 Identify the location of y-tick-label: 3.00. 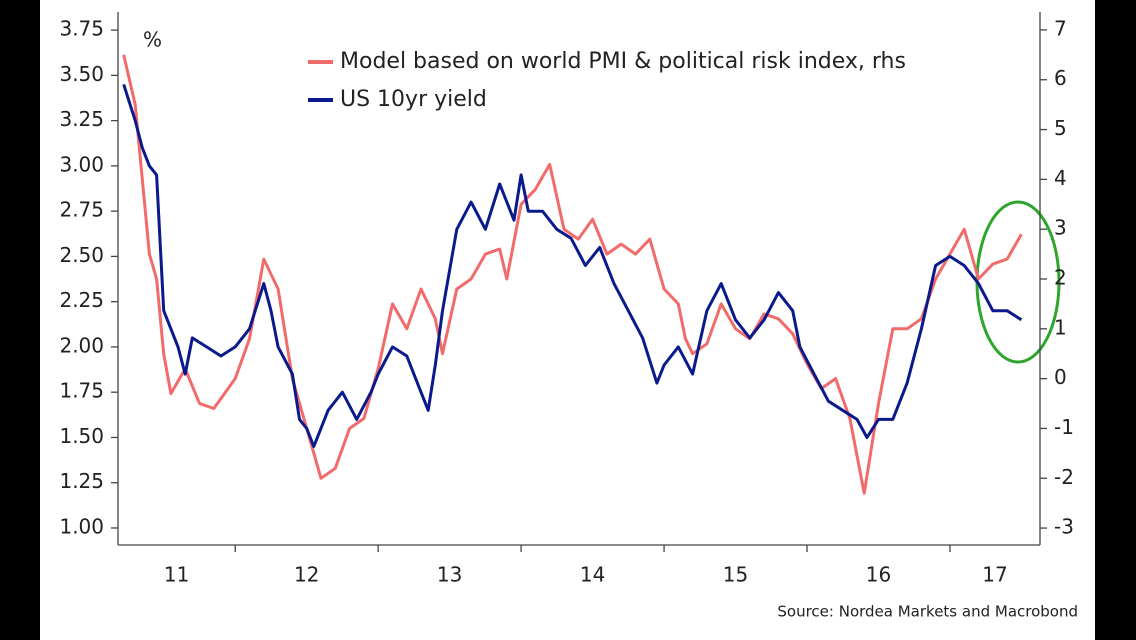
(81, 164).